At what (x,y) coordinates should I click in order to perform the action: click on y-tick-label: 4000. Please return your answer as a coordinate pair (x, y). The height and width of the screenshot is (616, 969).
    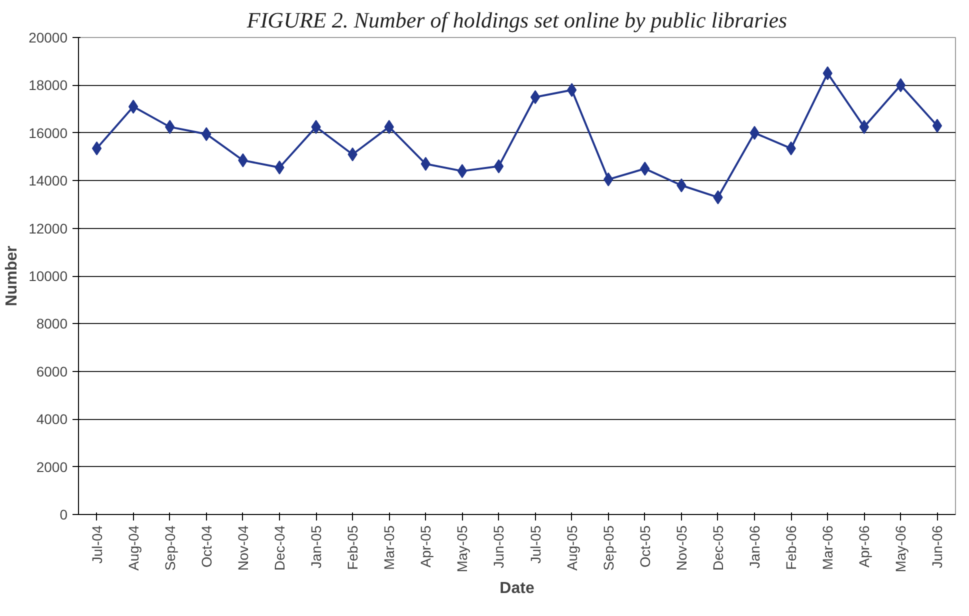
    Looking at the image, I should click on (52, 419).